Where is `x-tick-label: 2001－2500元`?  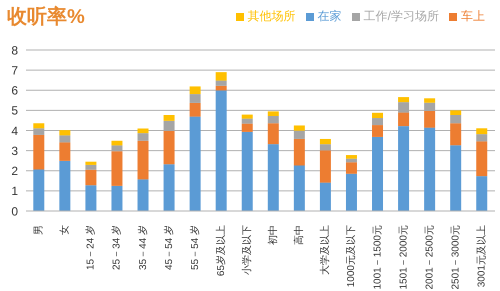 x-tick-label: 2001－2500元 is located at coordinates (430, 257).